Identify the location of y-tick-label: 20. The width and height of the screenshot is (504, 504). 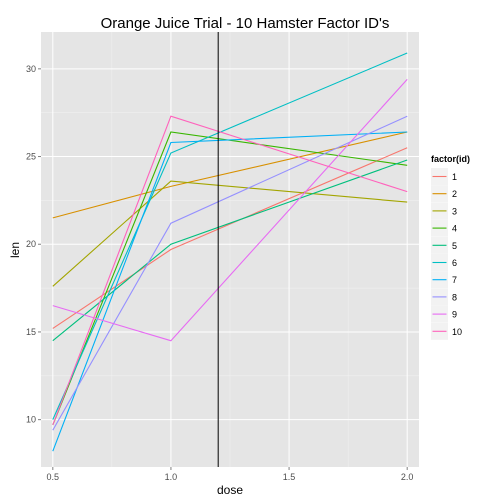
(31, 244).